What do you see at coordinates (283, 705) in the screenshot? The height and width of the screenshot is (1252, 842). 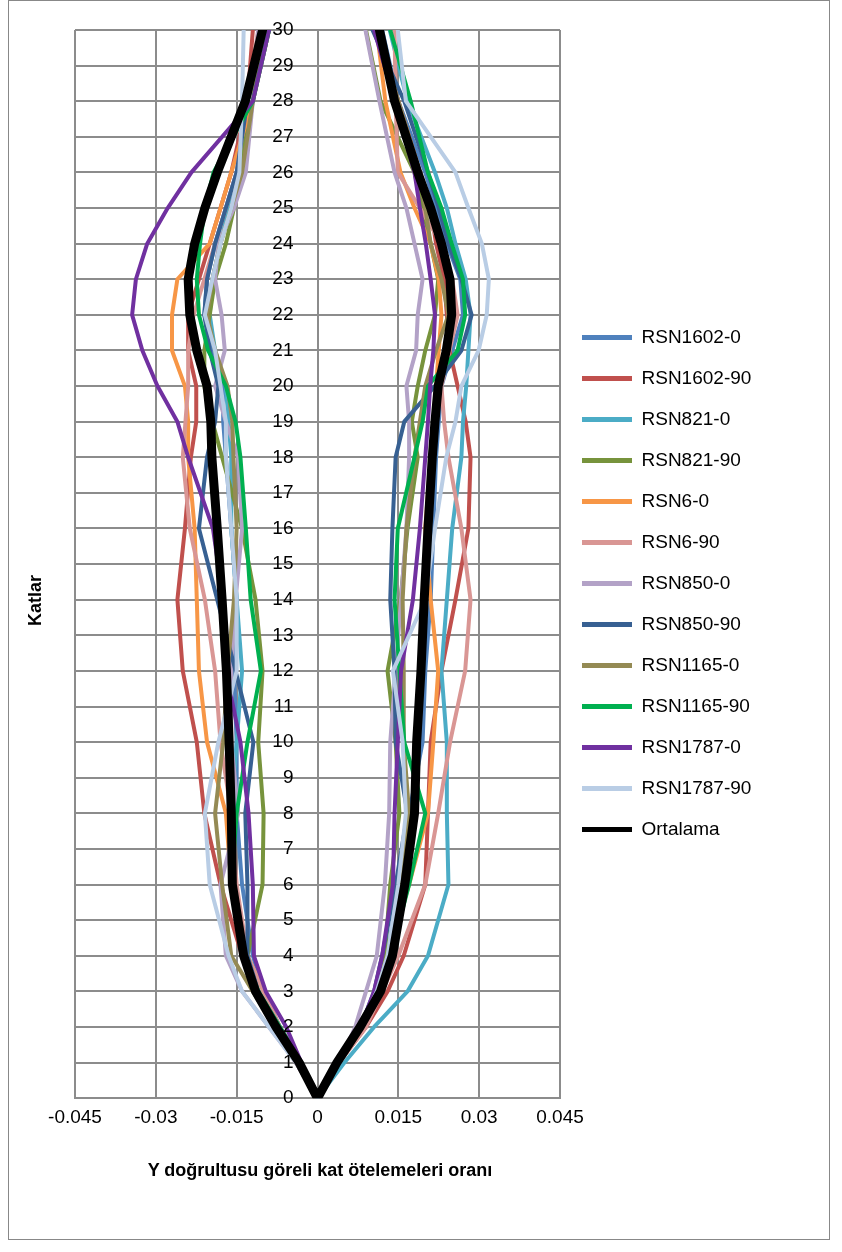 I see `y-tick-label: 11` at bounding box center [283, 705].